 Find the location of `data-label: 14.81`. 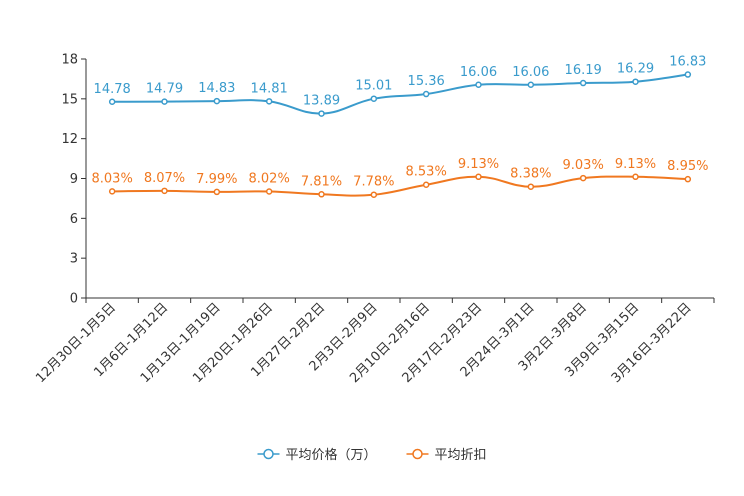

data-label: 14.81 is located at coordinates (269, 88).